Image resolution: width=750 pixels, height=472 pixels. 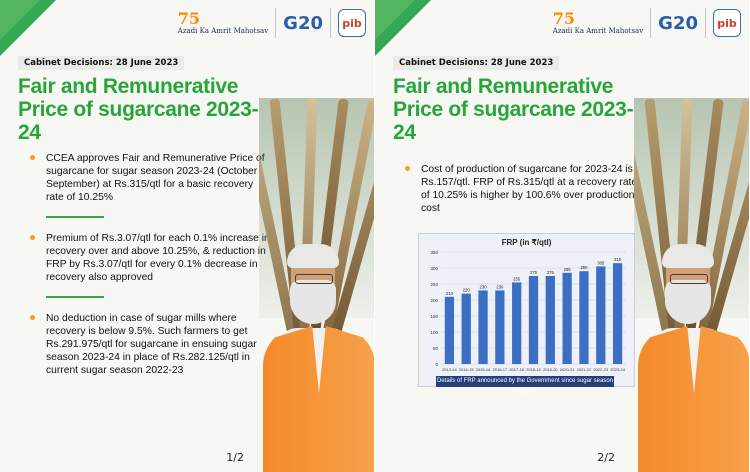 What do you see at coordinates (483, 369) in the screenshot?
I see `x-tick-label: 2015-16` at bounding box center [483, 369].